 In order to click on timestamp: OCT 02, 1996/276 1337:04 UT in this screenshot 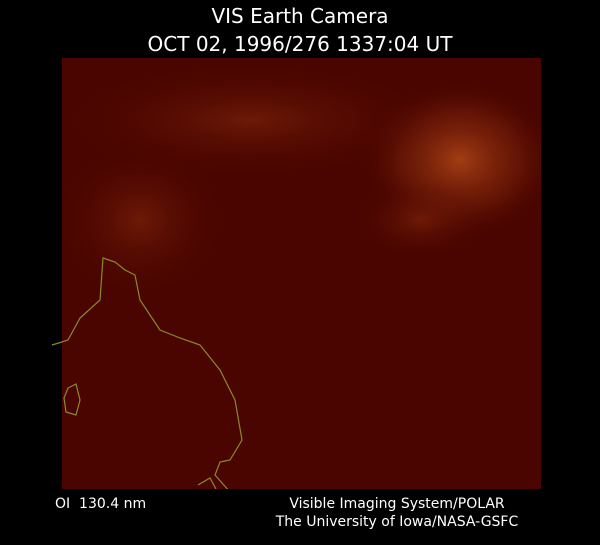, I will do `click(301, 44)`.